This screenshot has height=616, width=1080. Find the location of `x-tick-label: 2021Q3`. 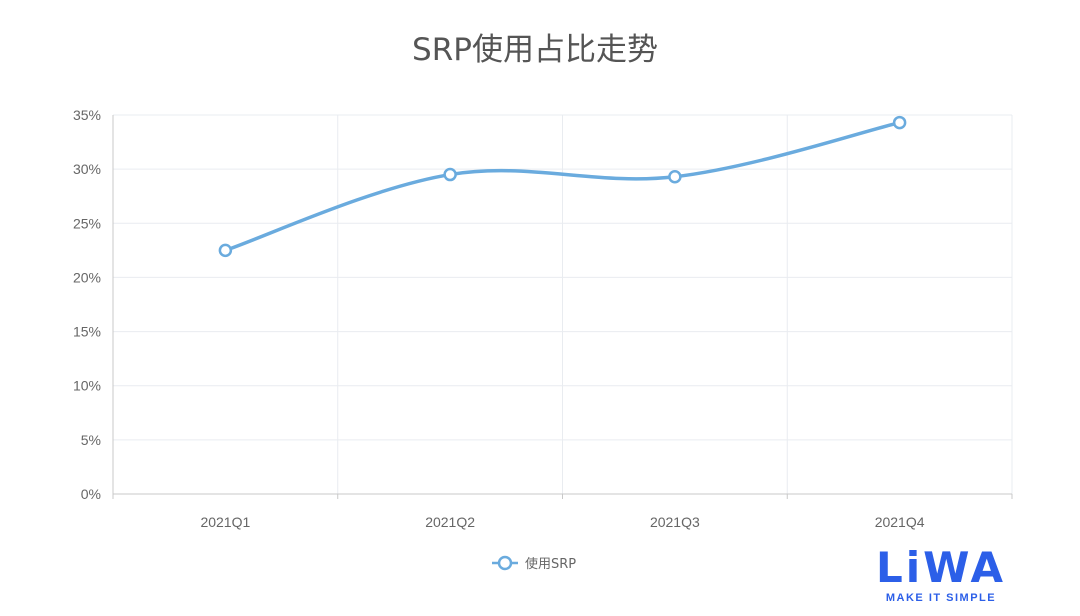

x-tick-label: 2021Q3 is located at coordinates (675, 522).